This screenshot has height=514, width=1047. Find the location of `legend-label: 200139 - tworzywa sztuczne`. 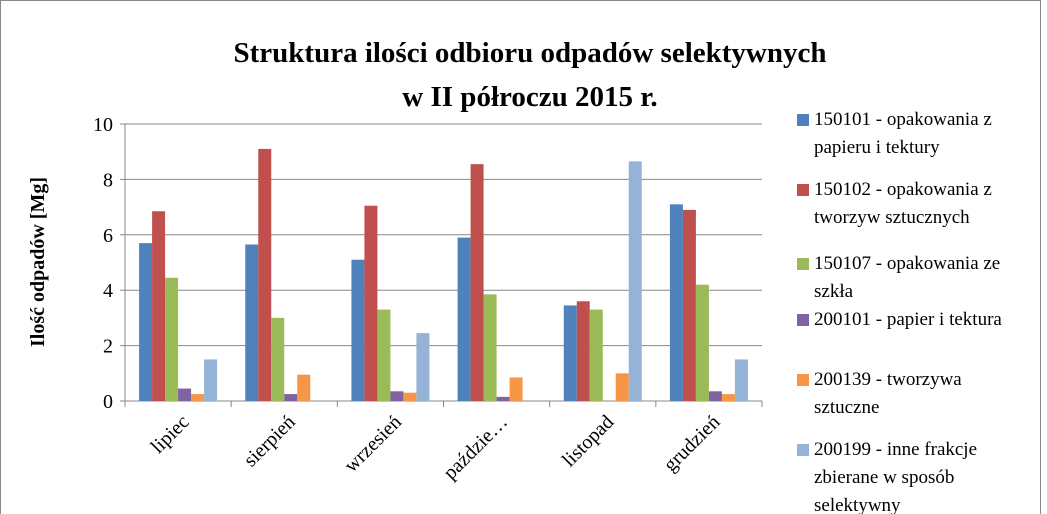

legend-label: 200139 - tworzywa sztuczne is located at coordinates (888, 393).